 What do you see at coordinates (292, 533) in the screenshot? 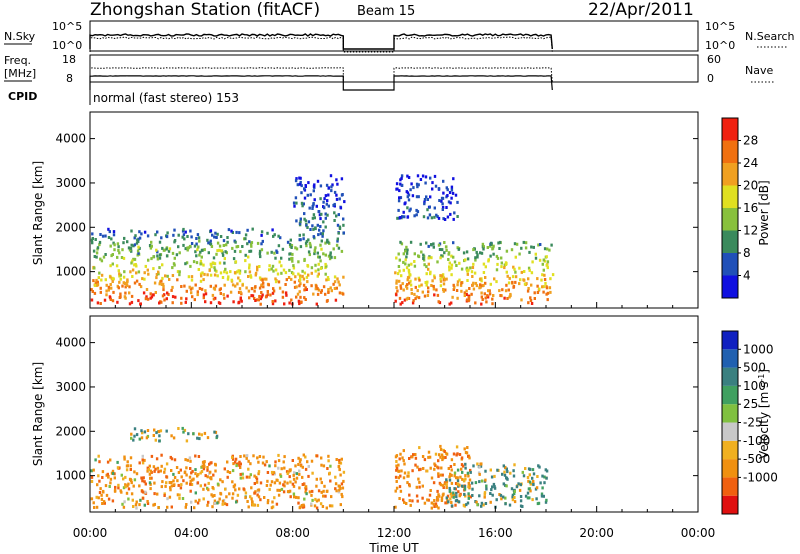
I see `xtick-label: 08:00` at bounding box center [292, 533].